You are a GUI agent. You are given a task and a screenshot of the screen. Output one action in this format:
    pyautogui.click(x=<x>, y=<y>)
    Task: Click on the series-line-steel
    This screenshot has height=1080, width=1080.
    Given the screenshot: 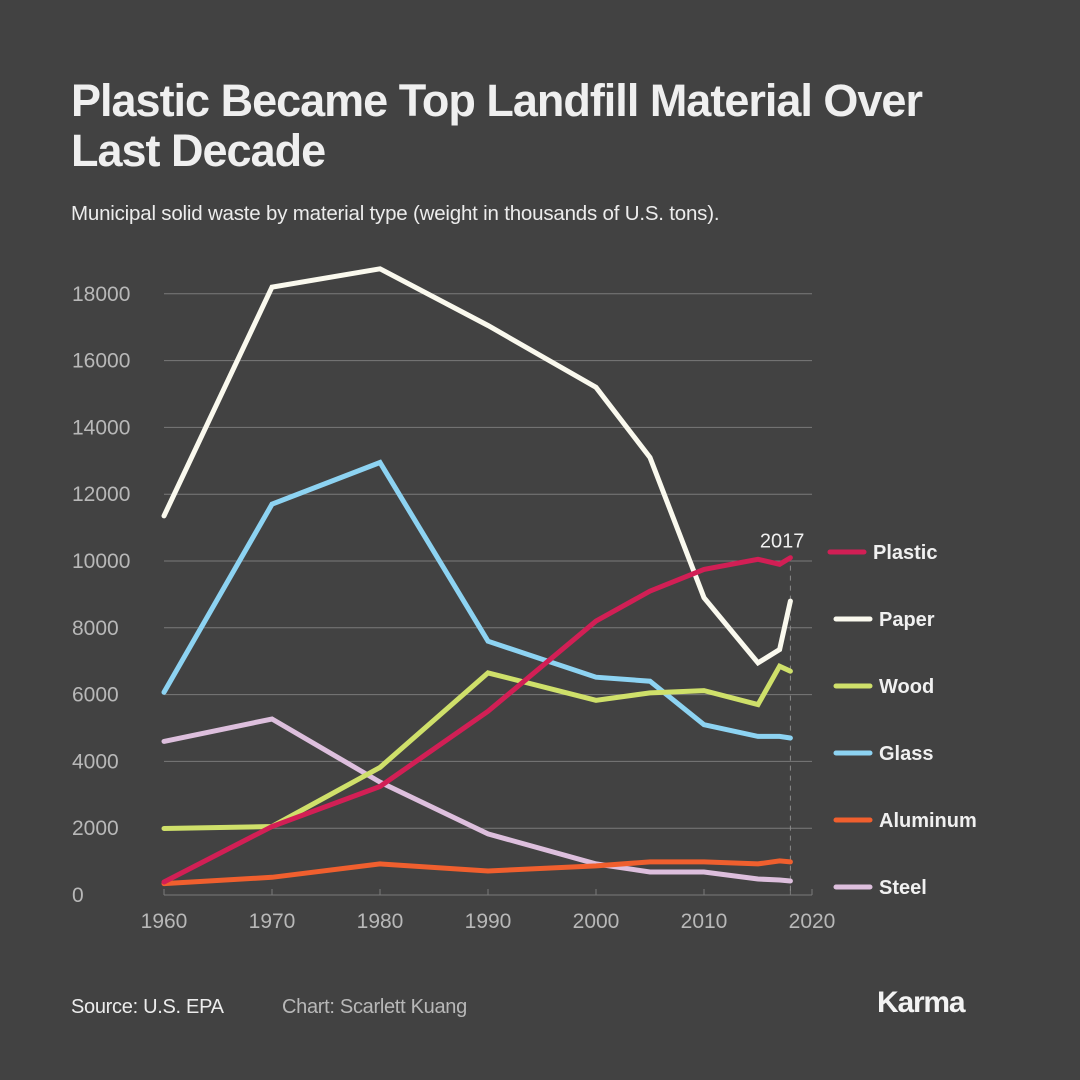 What is the action you would take?
    pyautogui.click(x=477, y=800)
    